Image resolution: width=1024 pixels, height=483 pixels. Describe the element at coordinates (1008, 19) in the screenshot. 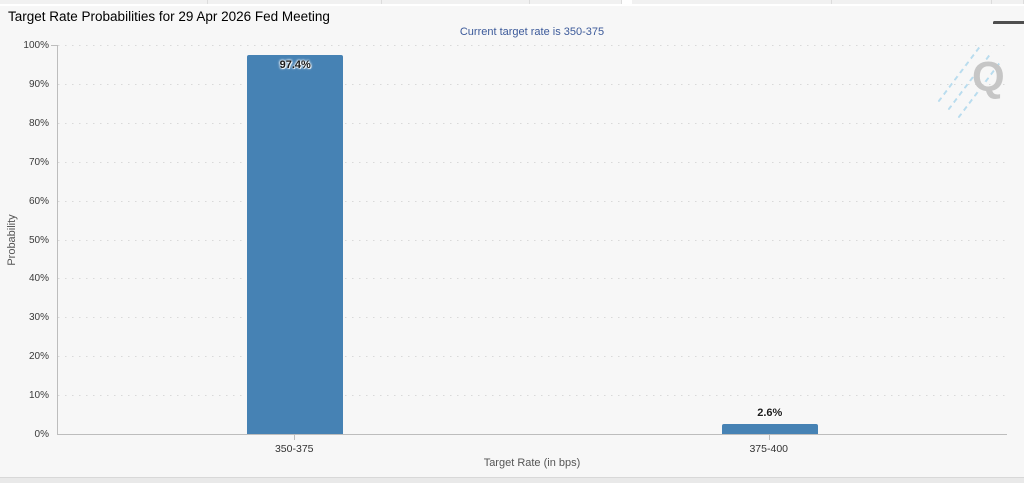

I see `chart-export-menu-button` at that location.